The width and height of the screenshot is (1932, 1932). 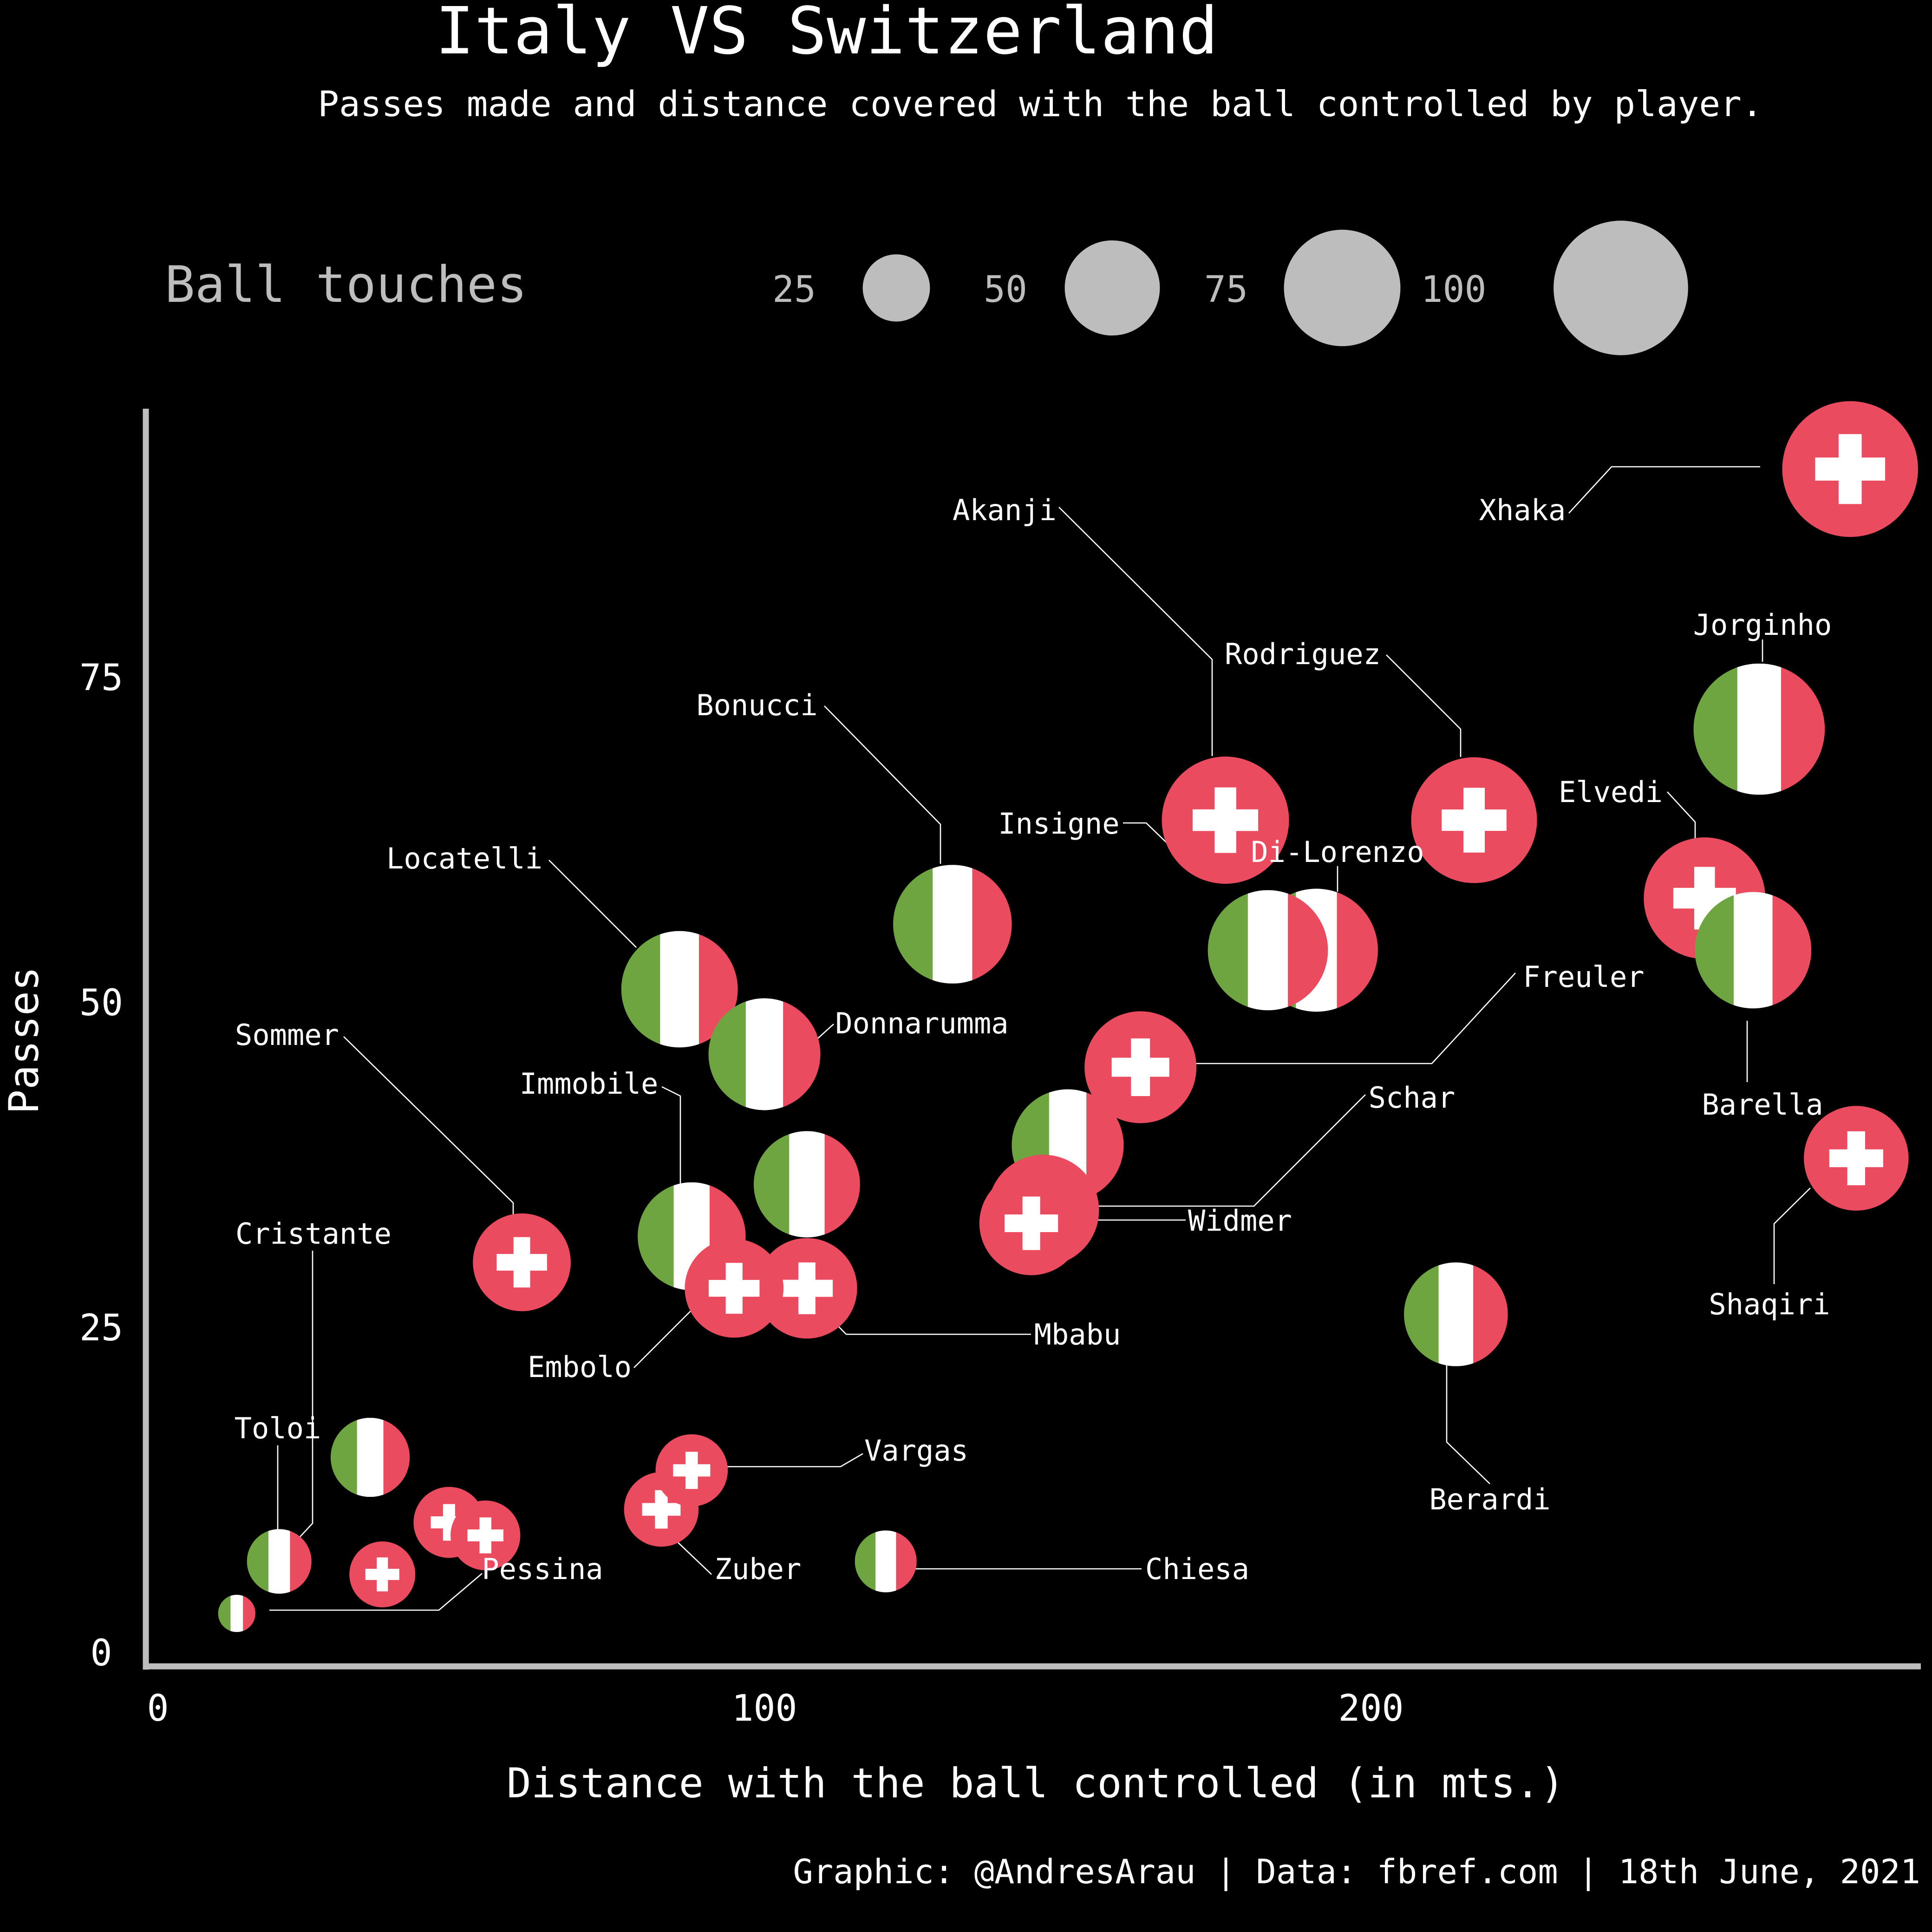 What do you see at coordinates (1005, 510) in the screenshot?
I see `player-label-akanji: Akanji` at bounding box center [1005, 510].